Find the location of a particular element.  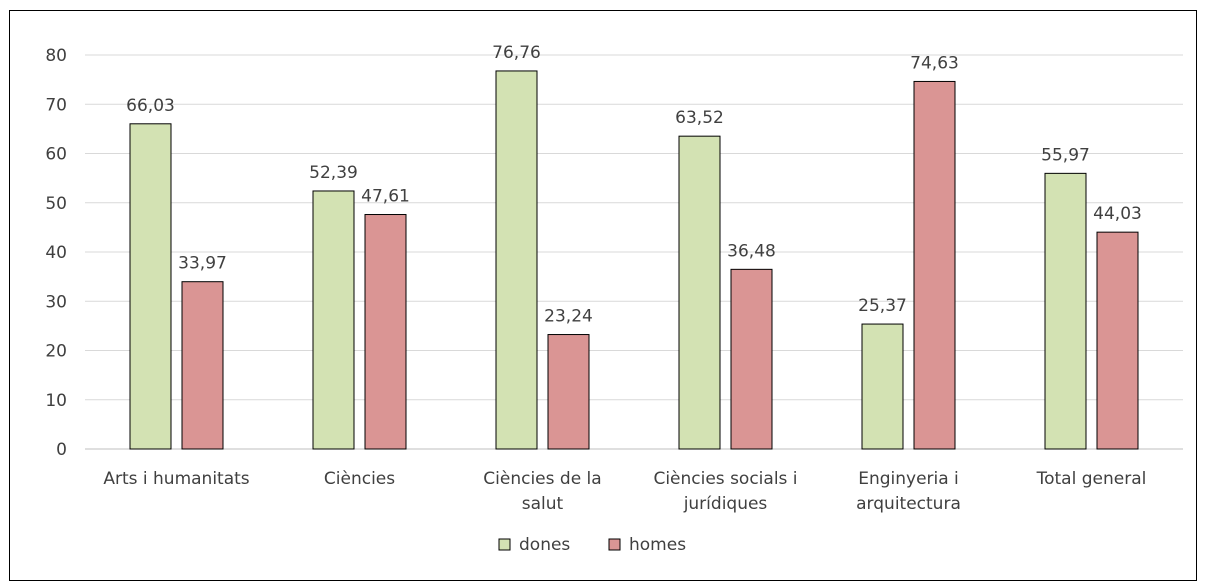

y-tick-label: 20 is located at coordinates (56, 352).